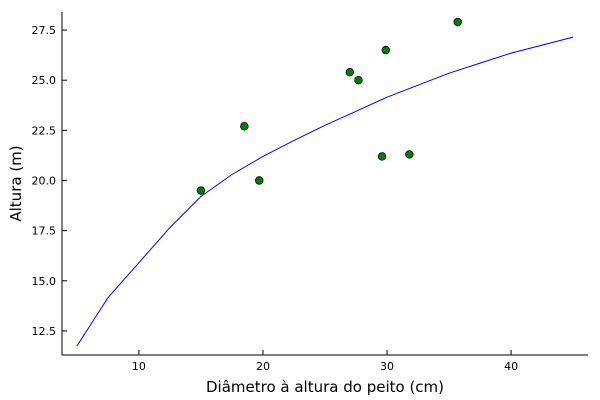 The image size is (600, 400). What do you see at coordinates (44, 231) in the screenshot?
I see `y-tick-label: 17.5` at bounding box center [44, 231].